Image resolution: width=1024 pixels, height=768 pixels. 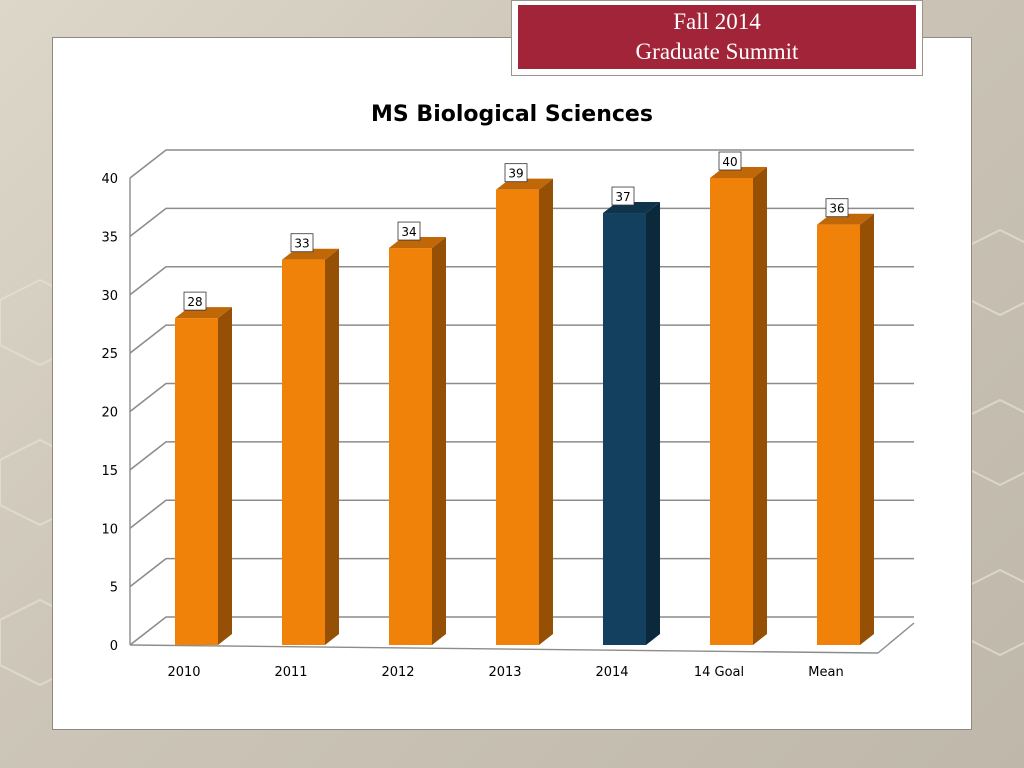 I want to click on y-tick-label: 0, so click(x=114, y=646).